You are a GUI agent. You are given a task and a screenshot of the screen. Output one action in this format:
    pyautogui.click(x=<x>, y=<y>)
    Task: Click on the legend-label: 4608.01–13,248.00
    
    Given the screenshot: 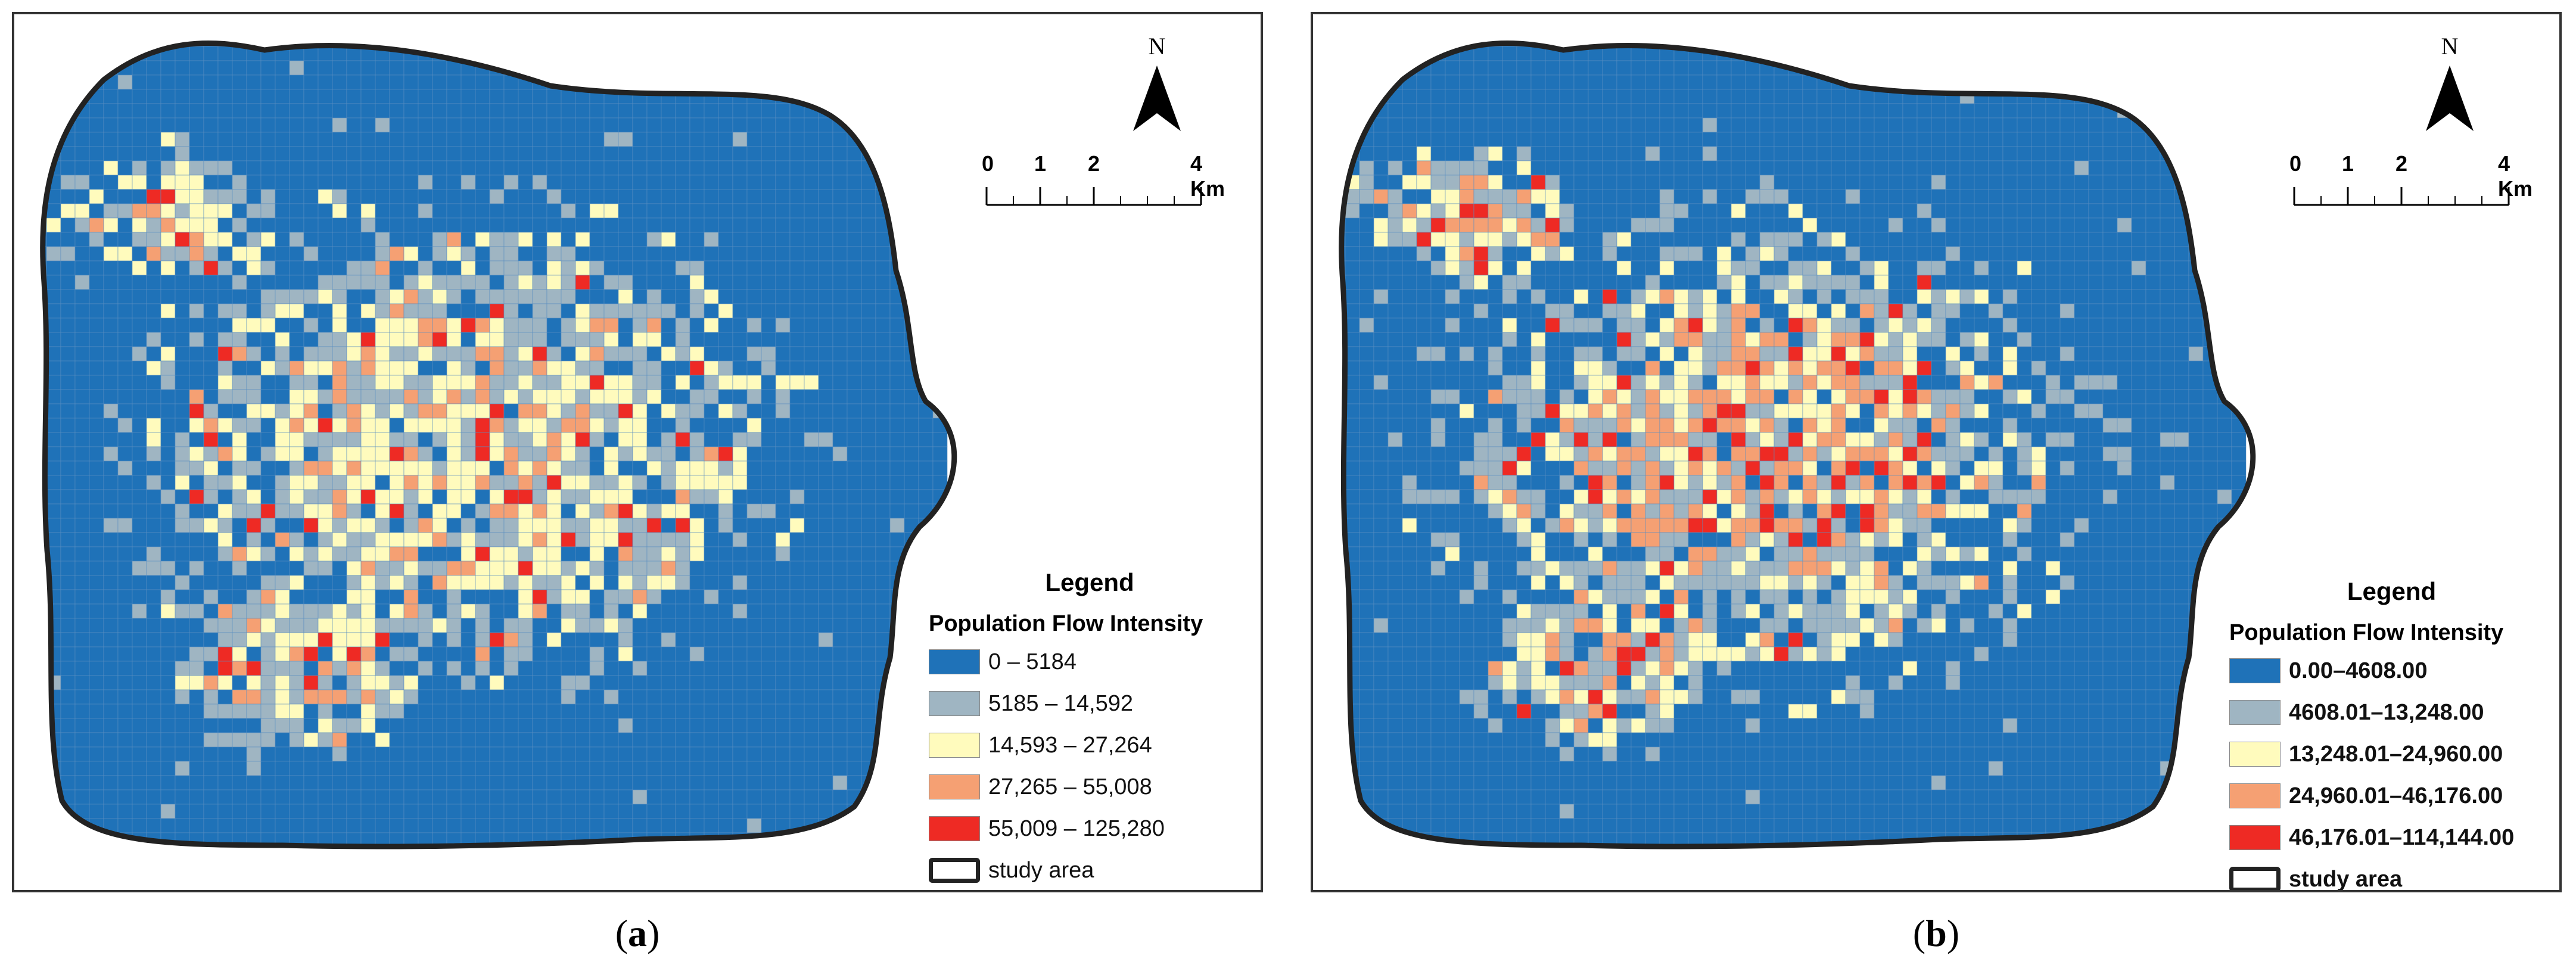 What is the action you would take?
    pyautogui.click(x=2386, y=712)
    